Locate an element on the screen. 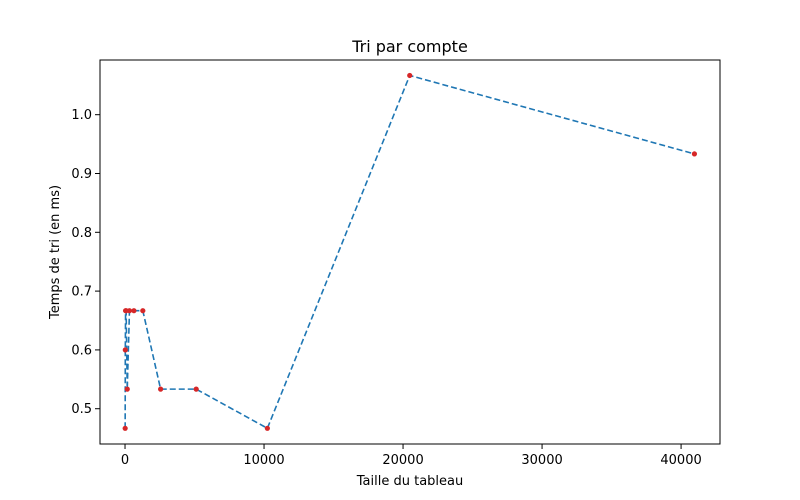 The image size is (800, 500). y-tick-label: 0.8 is located at coordinates (81, 233).